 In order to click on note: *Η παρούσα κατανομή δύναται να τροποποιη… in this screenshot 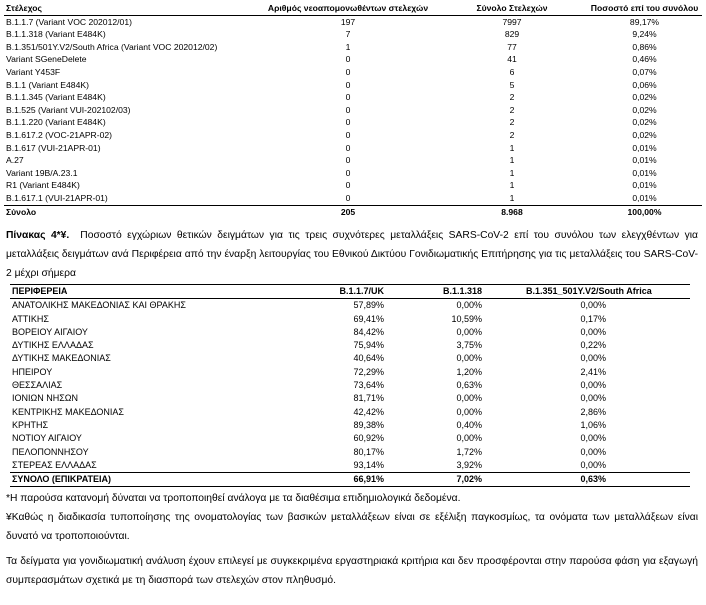, I will do `click(233, 498)`.